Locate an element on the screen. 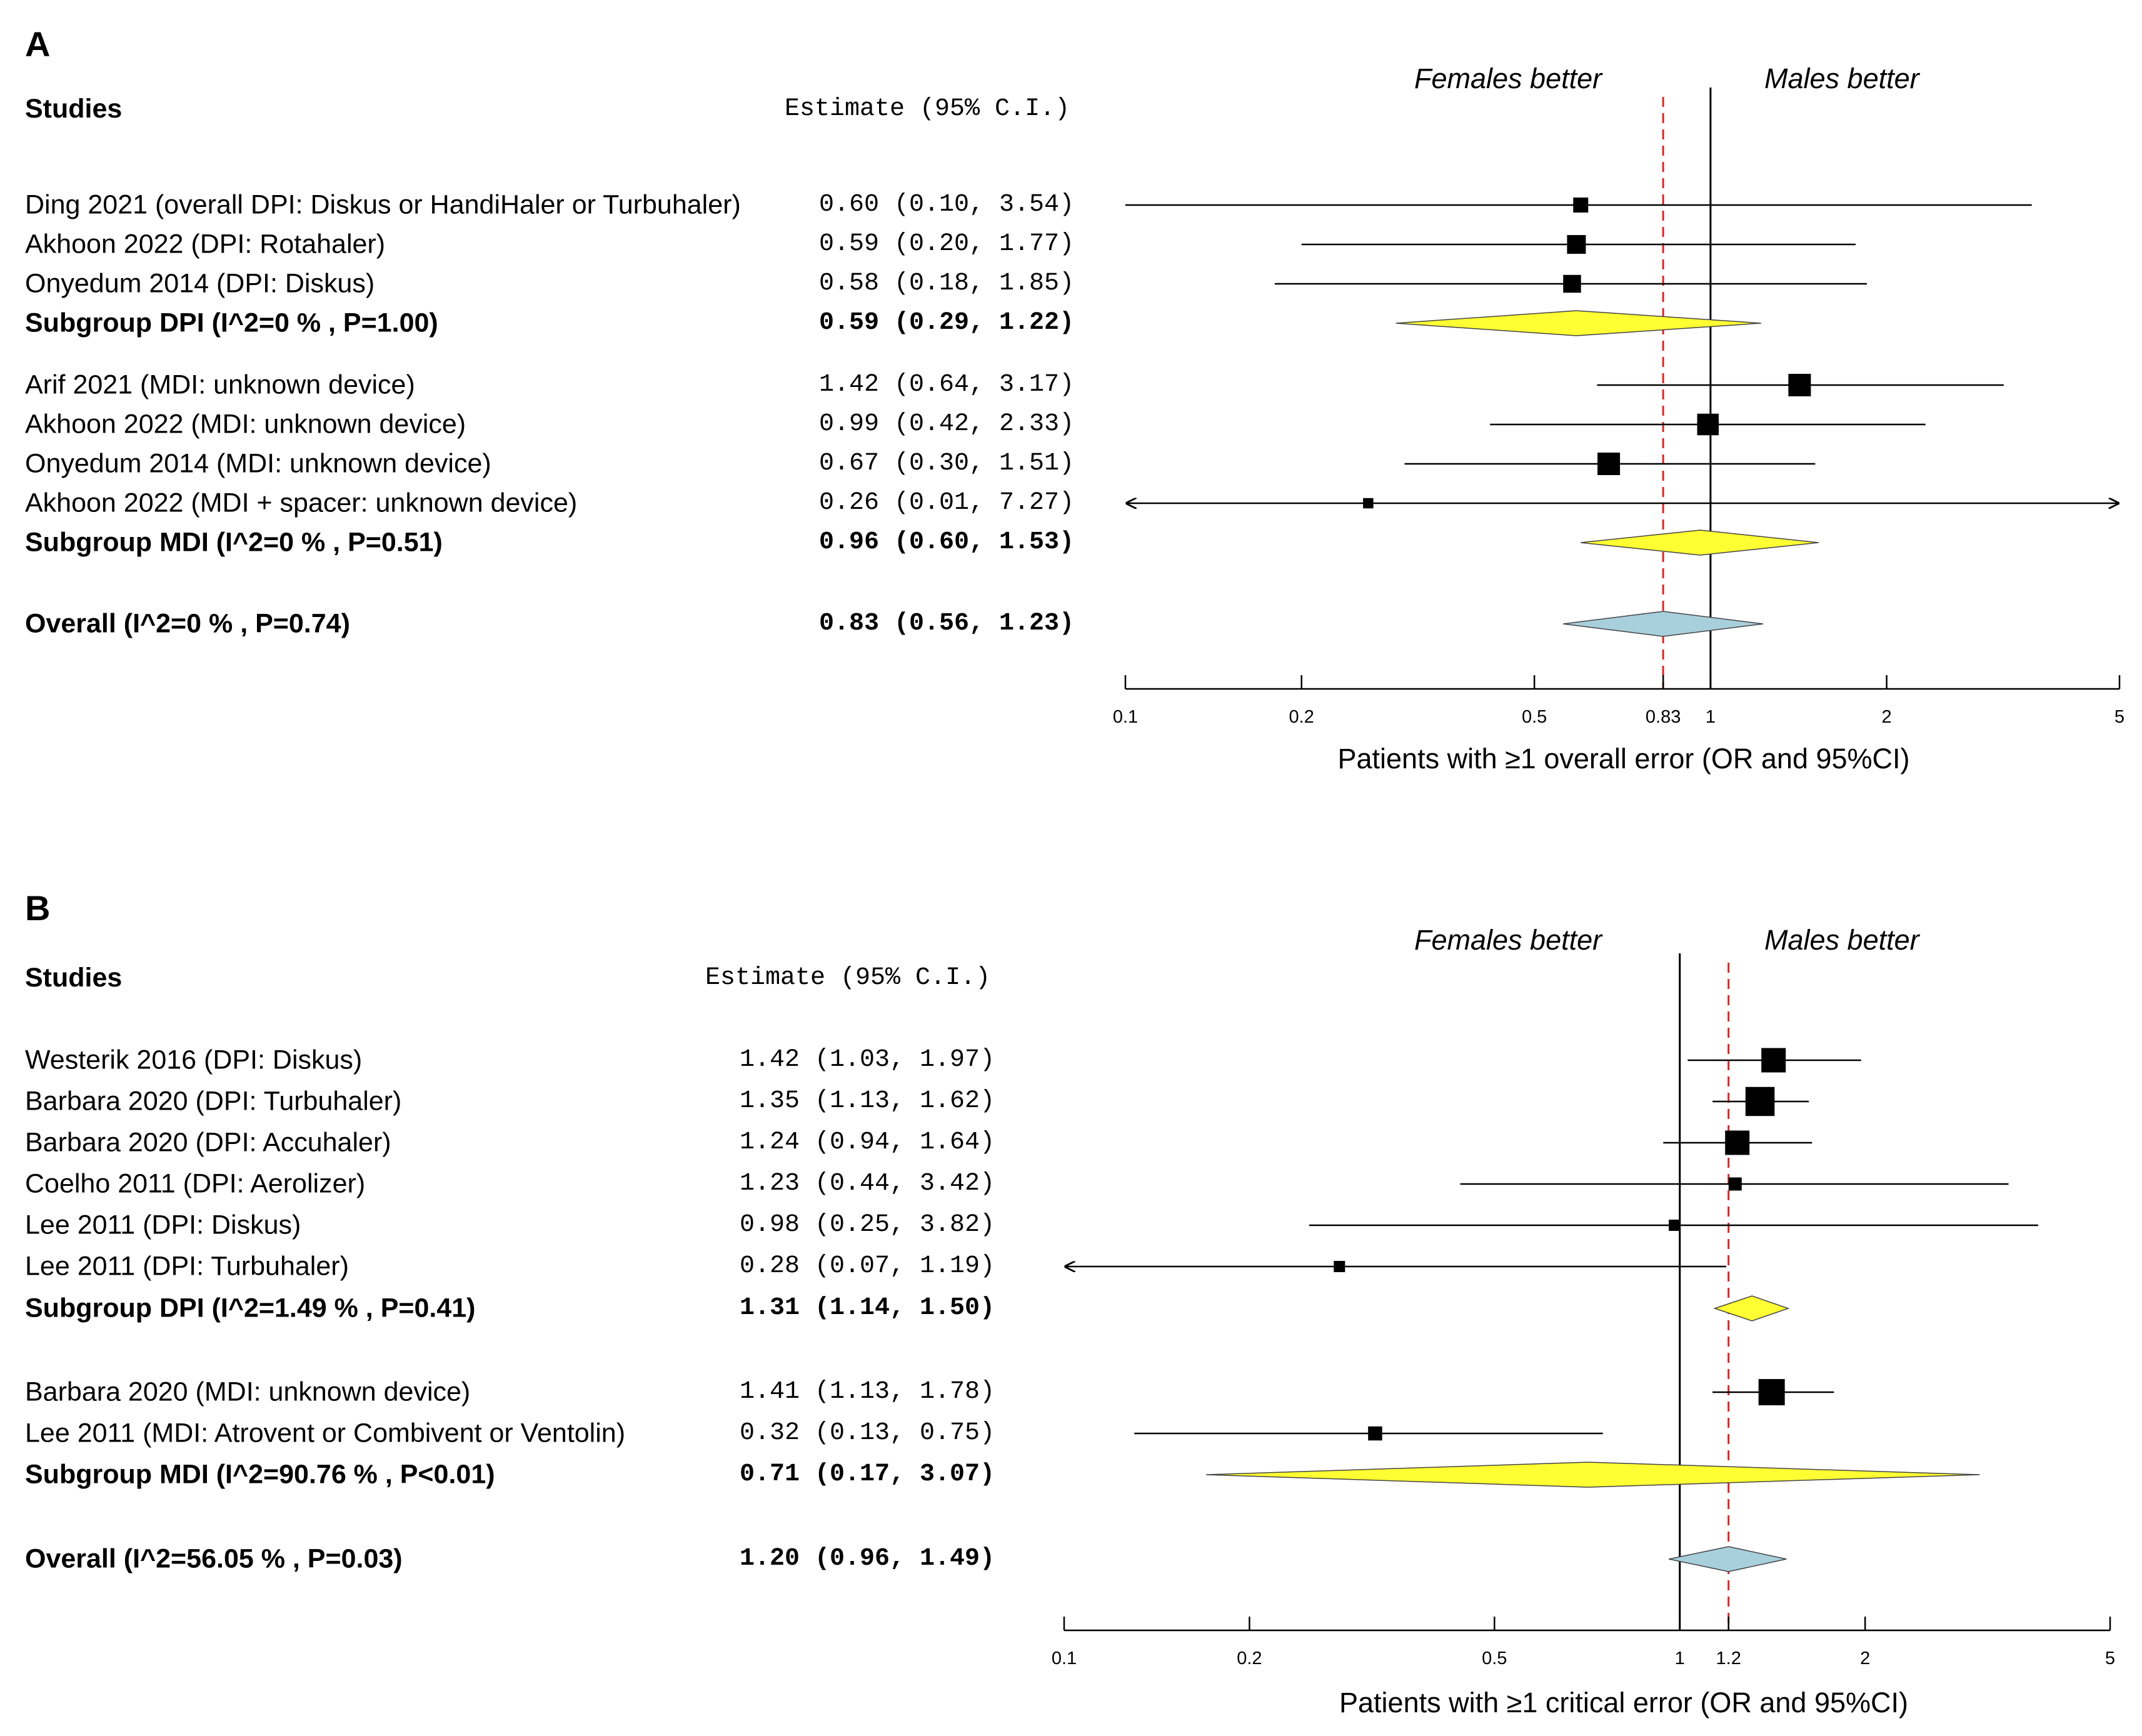  panel-label: B is located at coordinates (38, 908).